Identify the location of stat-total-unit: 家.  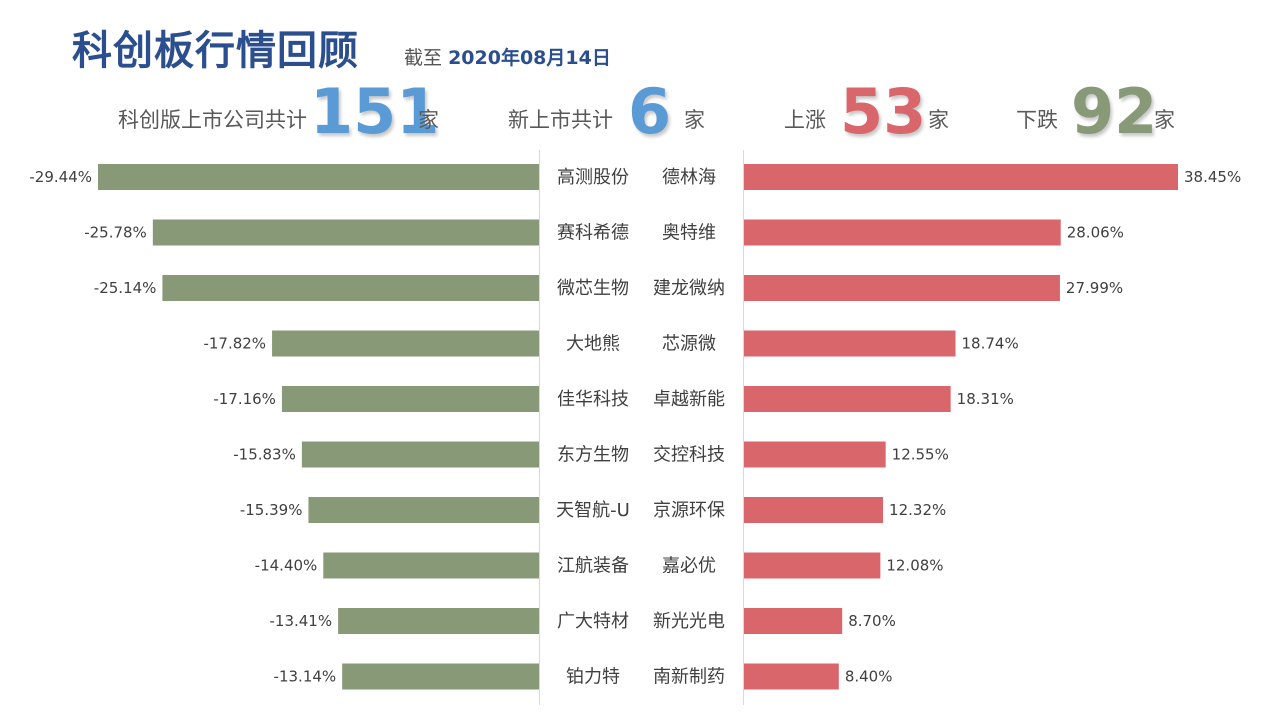
(428, 120).